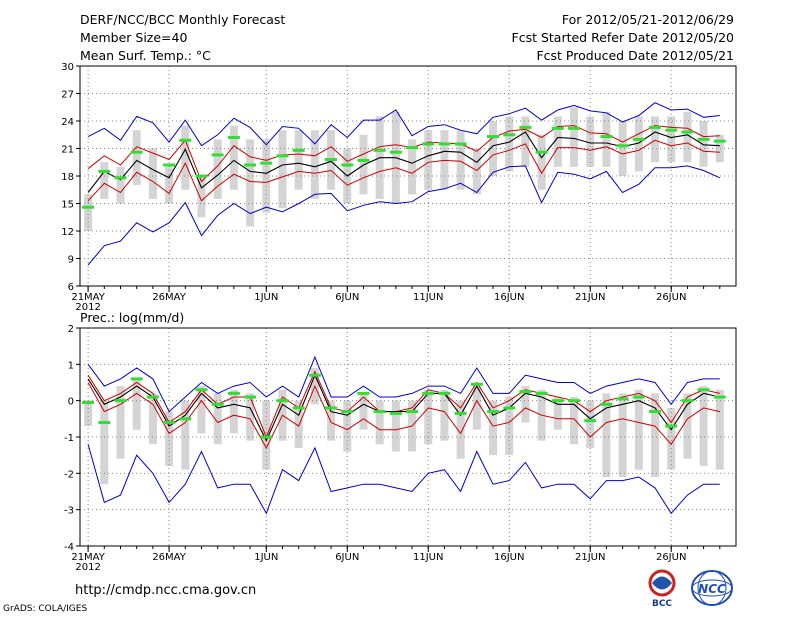  What do you see at coordinates (662, 603) in the screenshot?
I see `bcc-logo-text: BCC` at bounding box center [662, 603].